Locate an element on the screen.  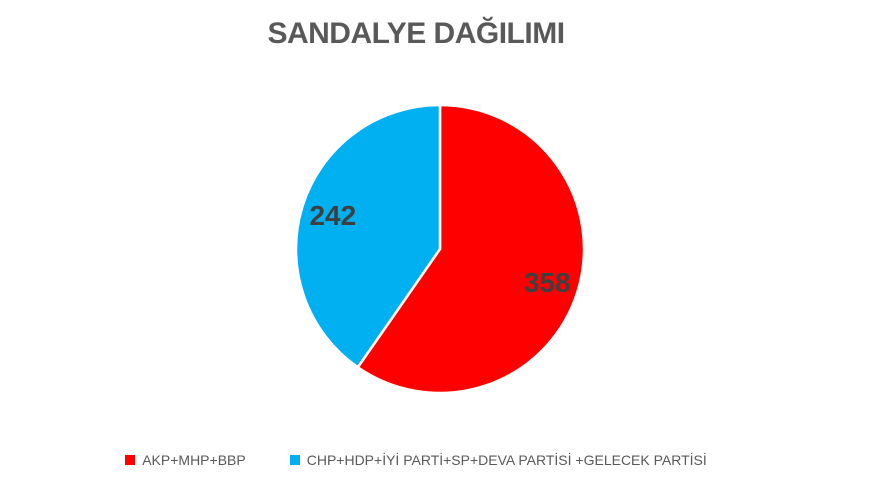
legend-item-akp-mhp-bbp: AKP+MHP+BBP is located at coordinates (185, 460).